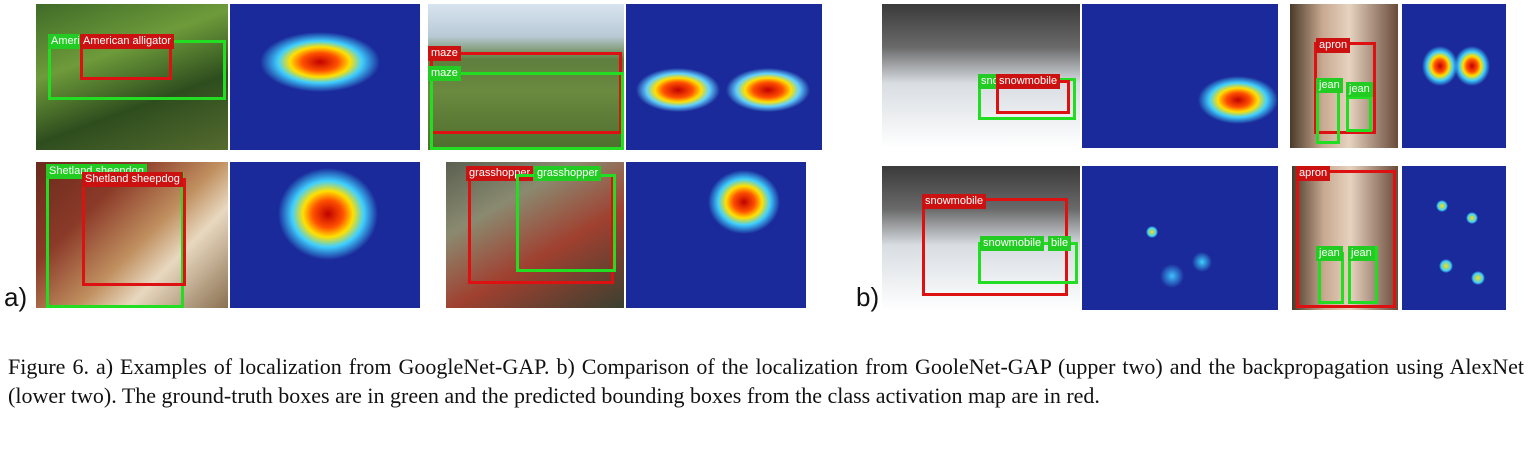  I want to click on jean-alexnet-gt-label-2: jean, so click(1361, 253).